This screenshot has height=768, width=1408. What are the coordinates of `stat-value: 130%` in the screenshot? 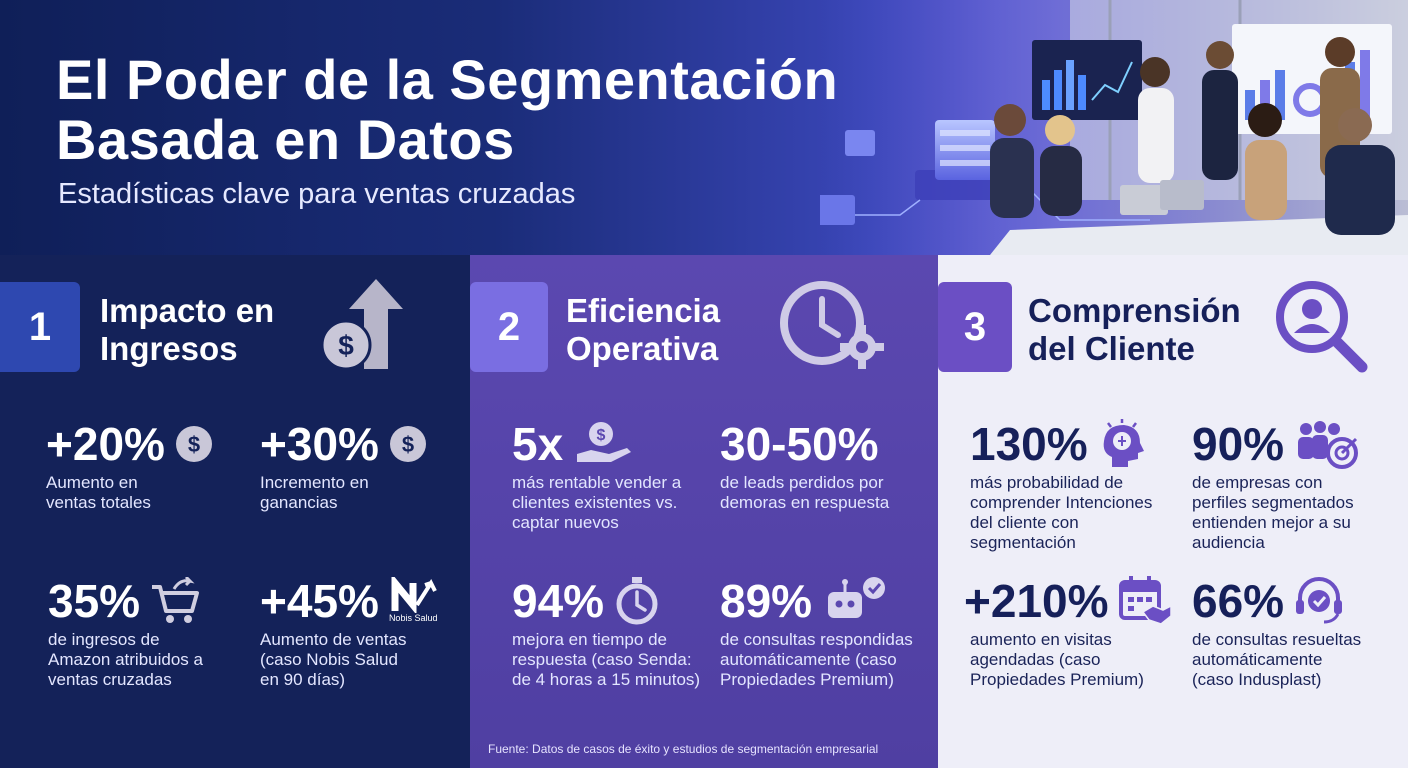 It's located at (1029, 444).